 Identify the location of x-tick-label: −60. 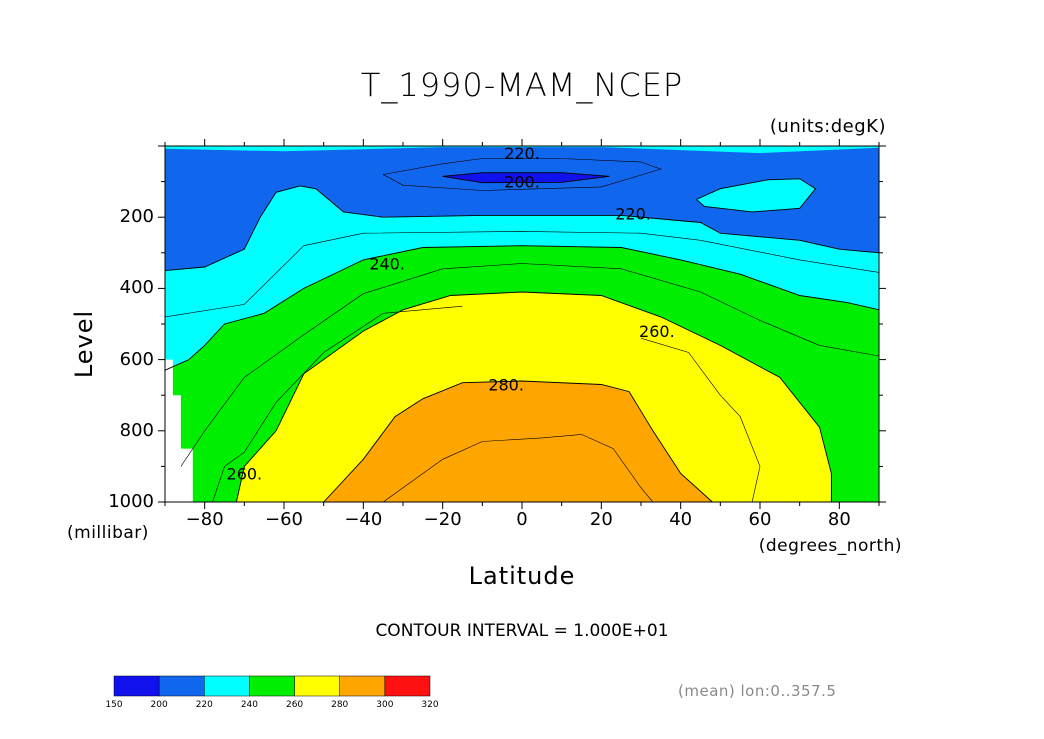
(284, 519).